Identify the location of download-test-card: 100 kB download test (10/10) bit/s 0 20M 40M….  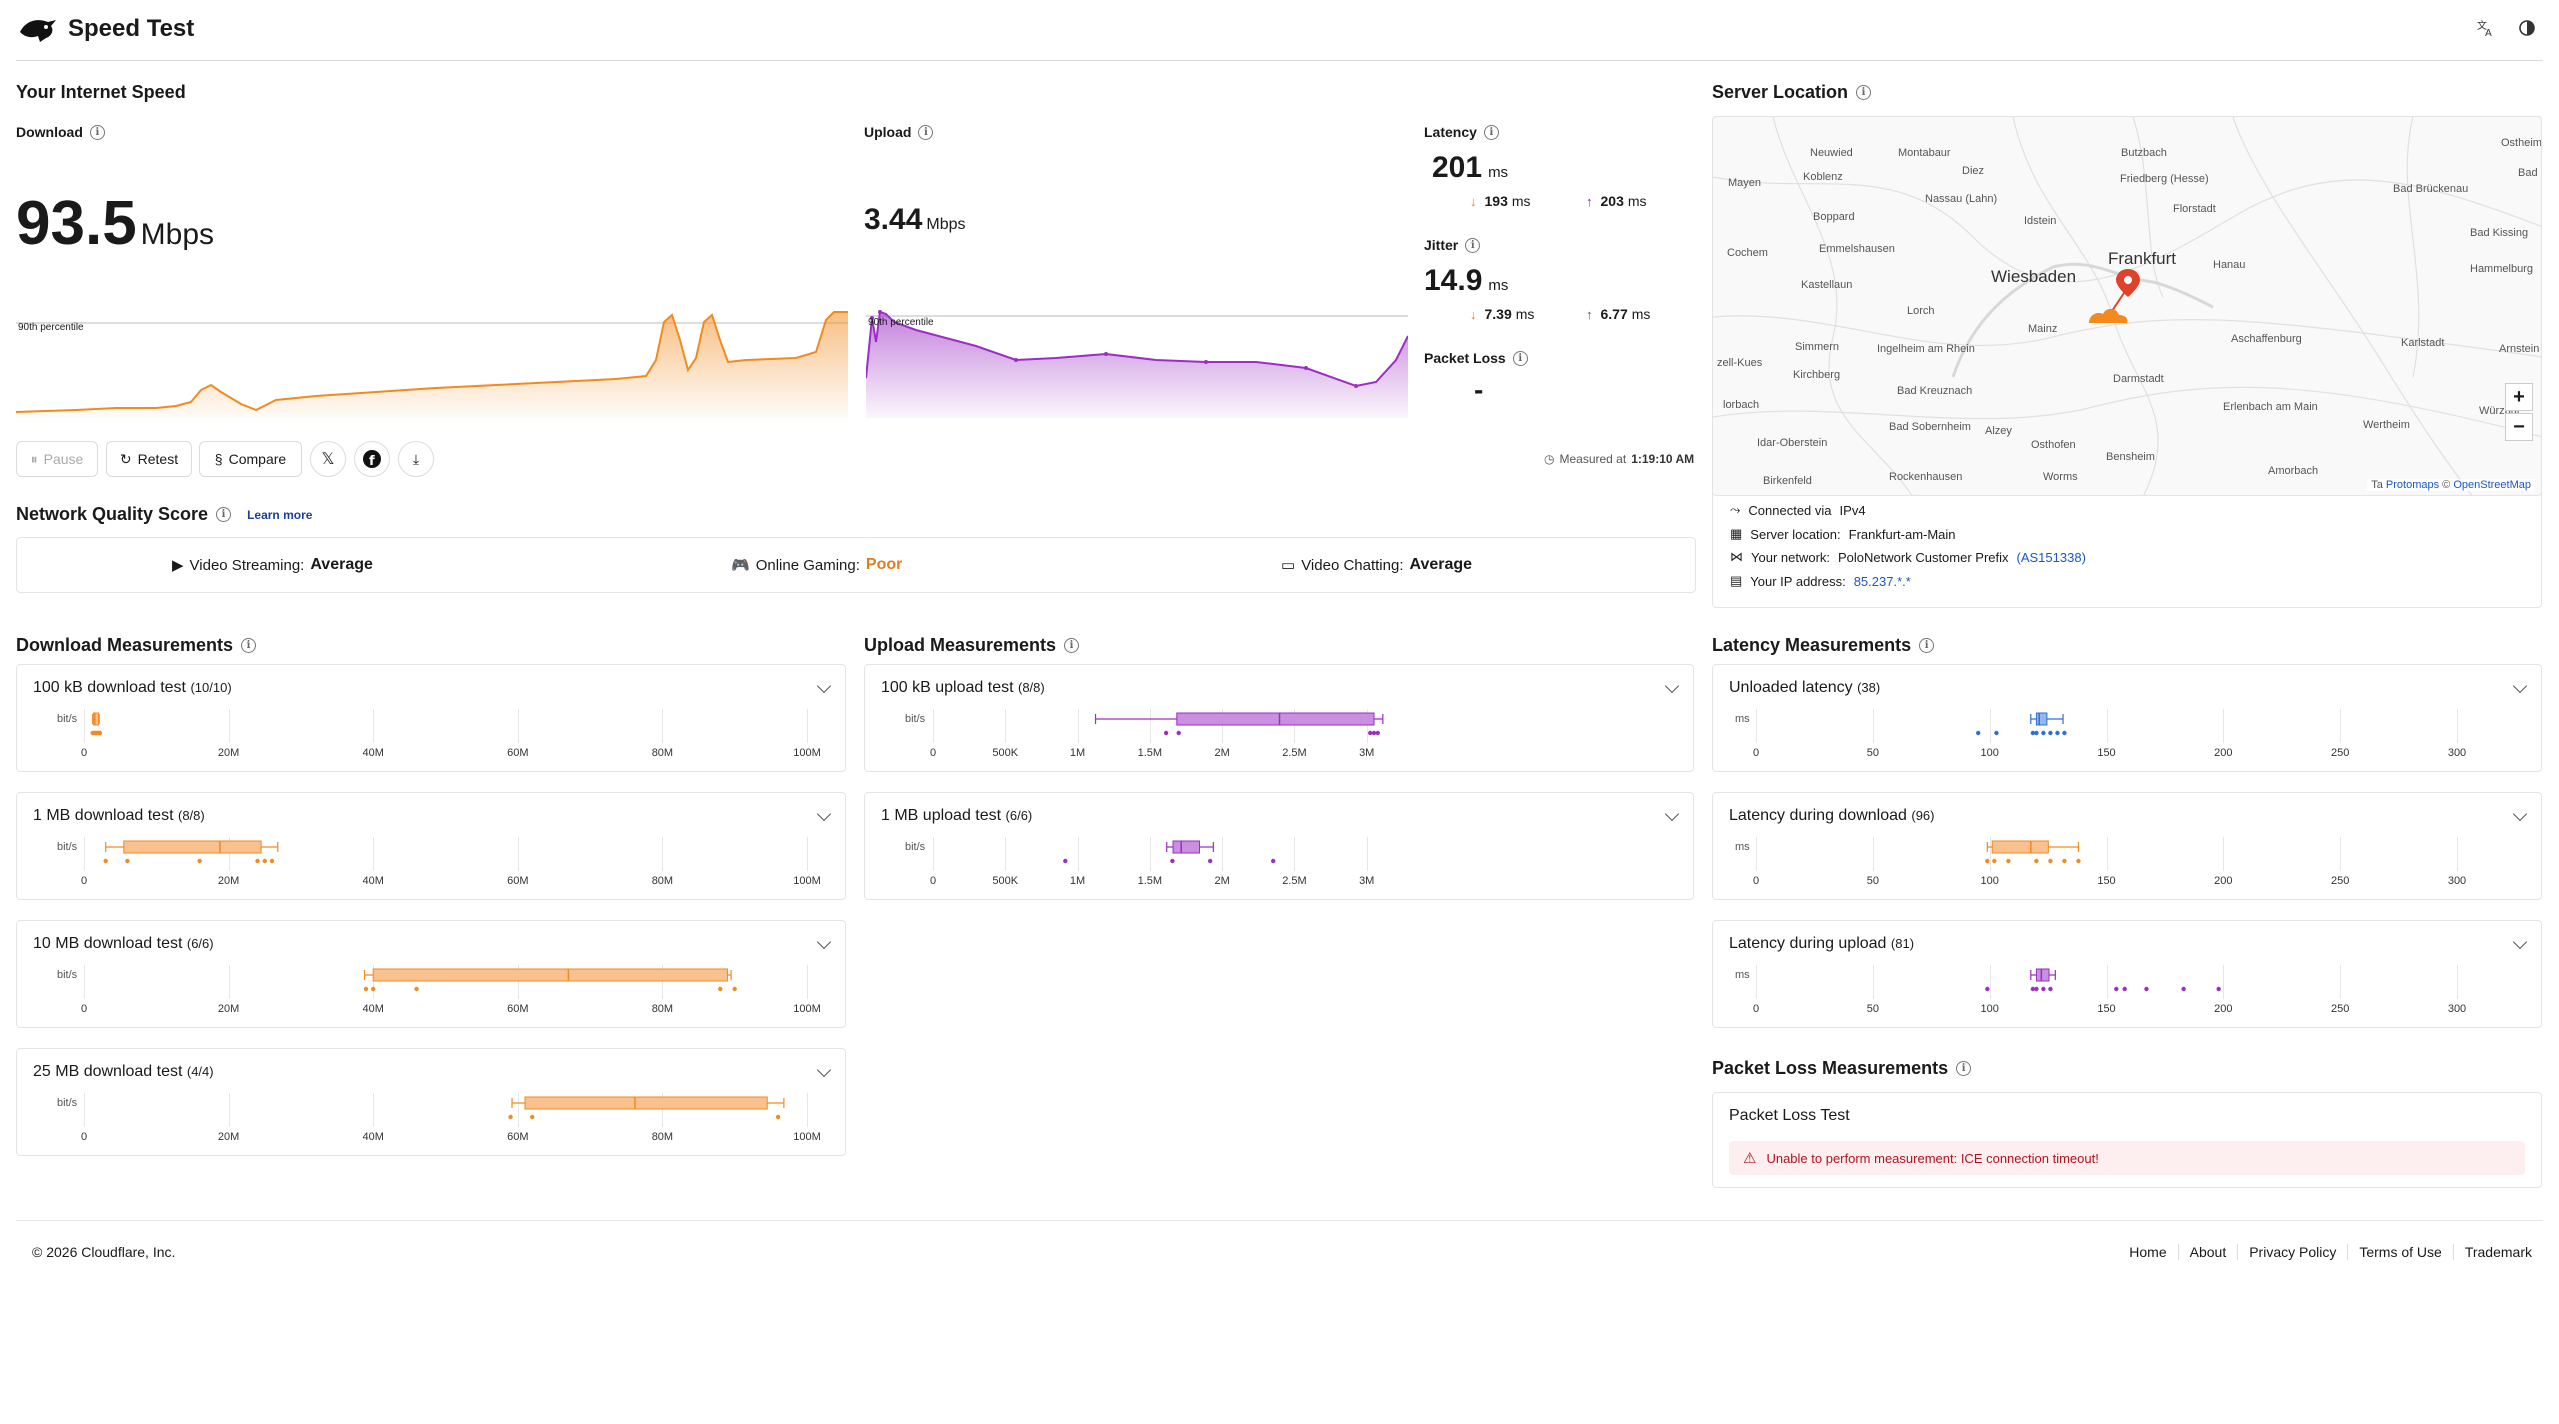
(431, 718).